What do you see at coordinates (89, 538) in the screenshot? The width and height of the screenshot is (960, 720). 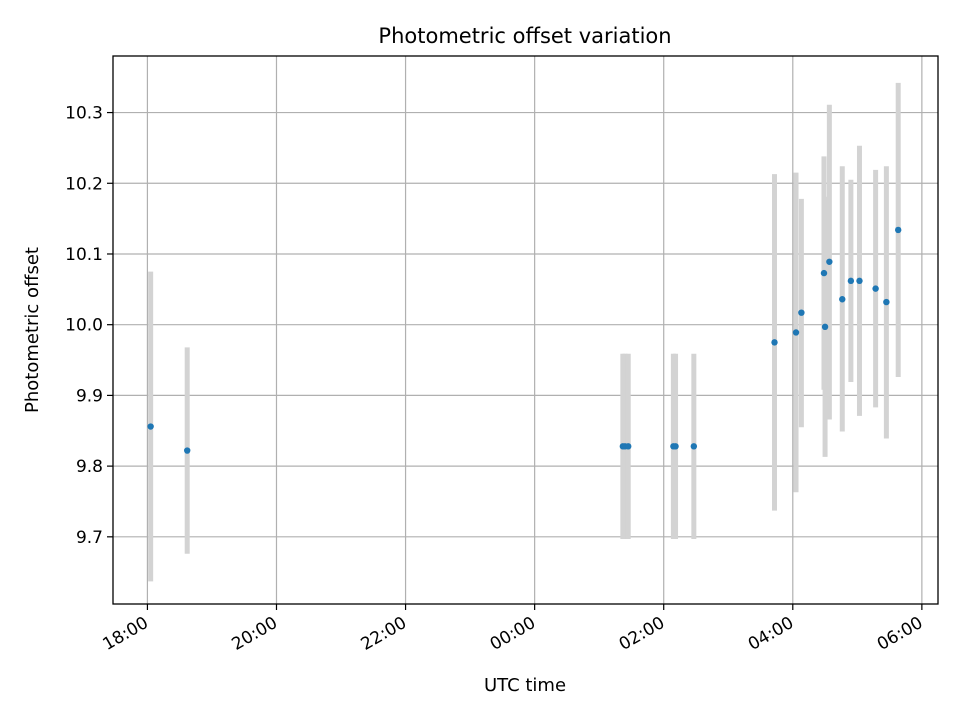 I see `y-tick-label: 9.7` at bounding box center [89, 538].